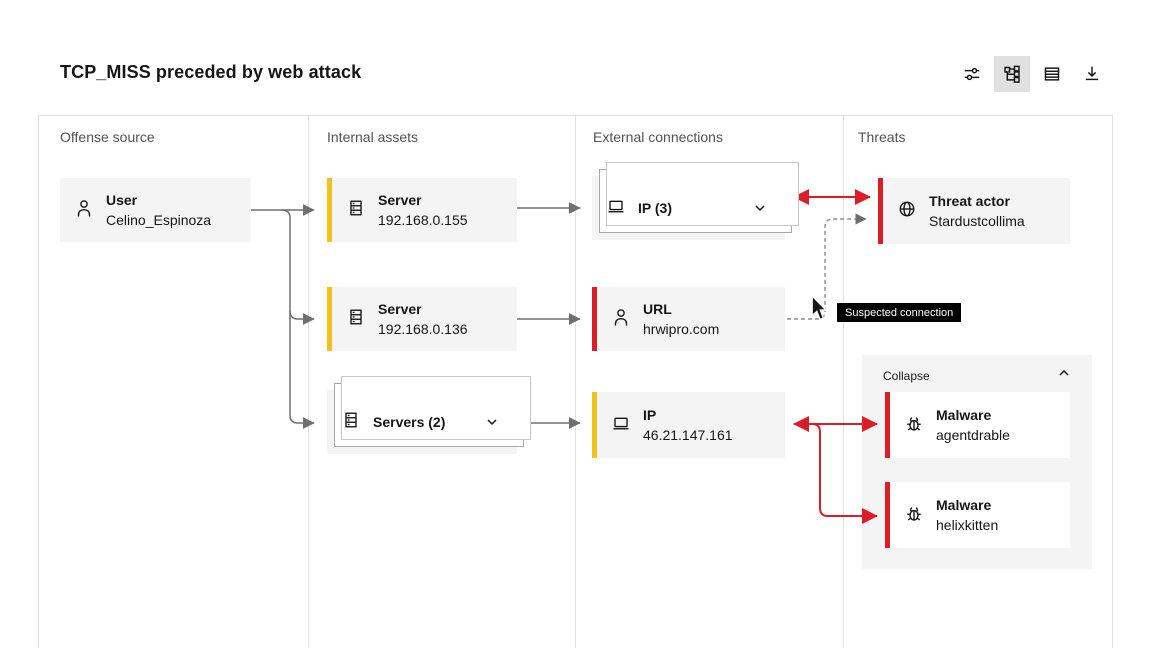  What do you see at coordinates (977, 370) in the screenshot?
I see `collapse-header: Collapse` at bounding box center [977, 370].